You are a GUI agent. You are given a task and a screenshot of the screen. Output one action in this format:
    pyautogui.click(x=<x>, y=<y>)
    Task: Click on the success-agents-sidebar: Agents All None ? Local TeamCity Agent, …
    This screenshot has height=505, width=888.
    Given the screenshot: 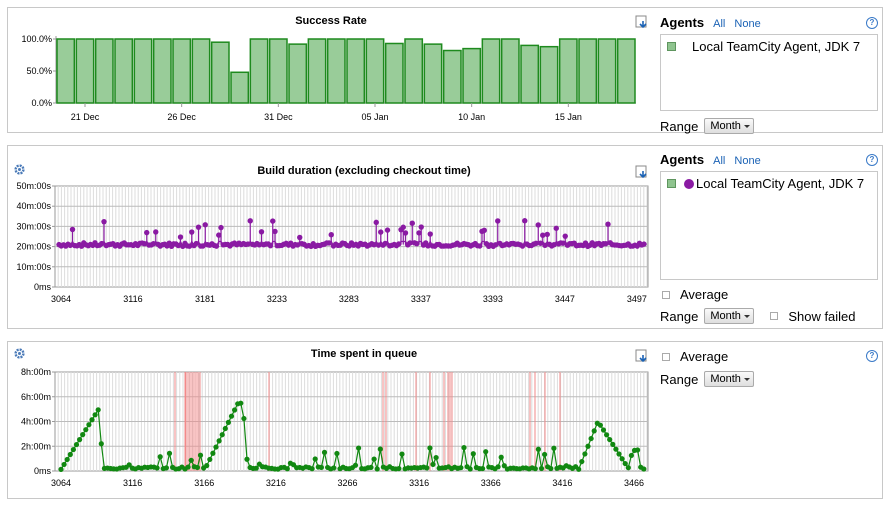 What is the action you would take?
    pyautogui.click(x=771, y=74)
    